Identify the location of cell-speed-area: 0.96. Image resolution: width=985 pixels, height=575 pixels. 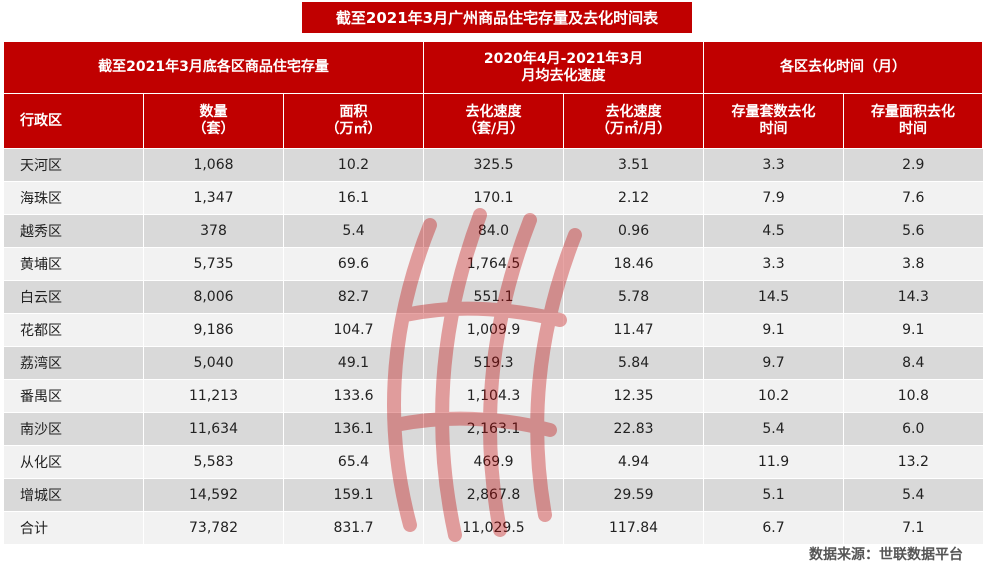
(633, 231).